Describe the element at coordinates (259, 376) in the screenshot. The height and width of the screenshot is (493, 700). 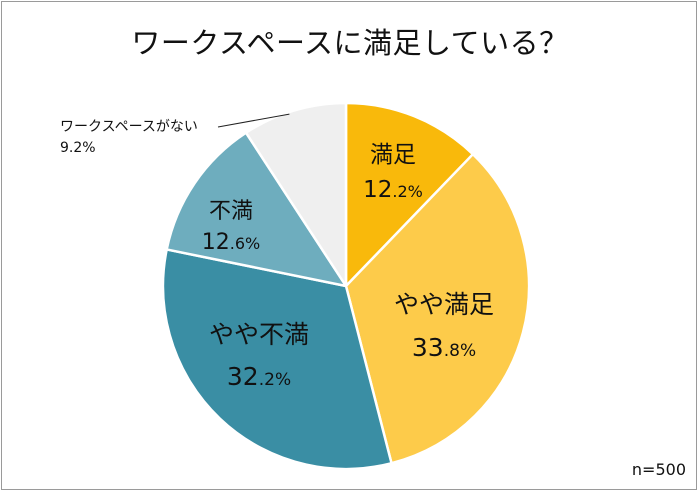
I see `slice-value-label: 32.2%` at that location.